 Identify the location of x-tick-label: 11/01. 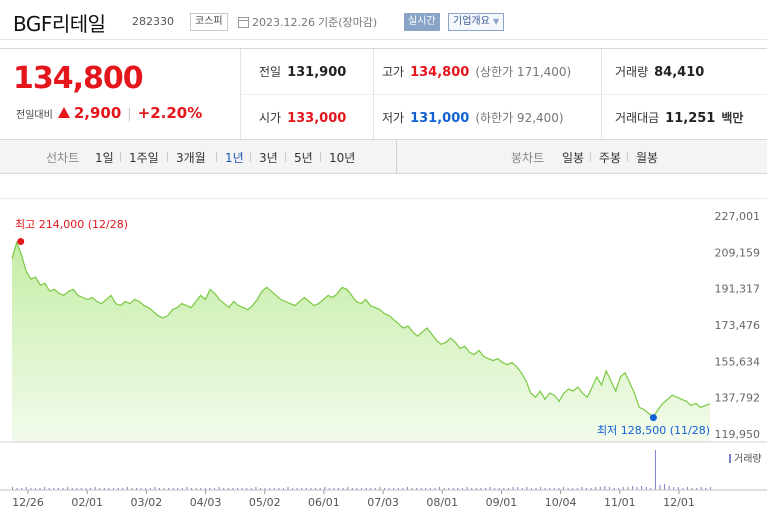
(620, 502).